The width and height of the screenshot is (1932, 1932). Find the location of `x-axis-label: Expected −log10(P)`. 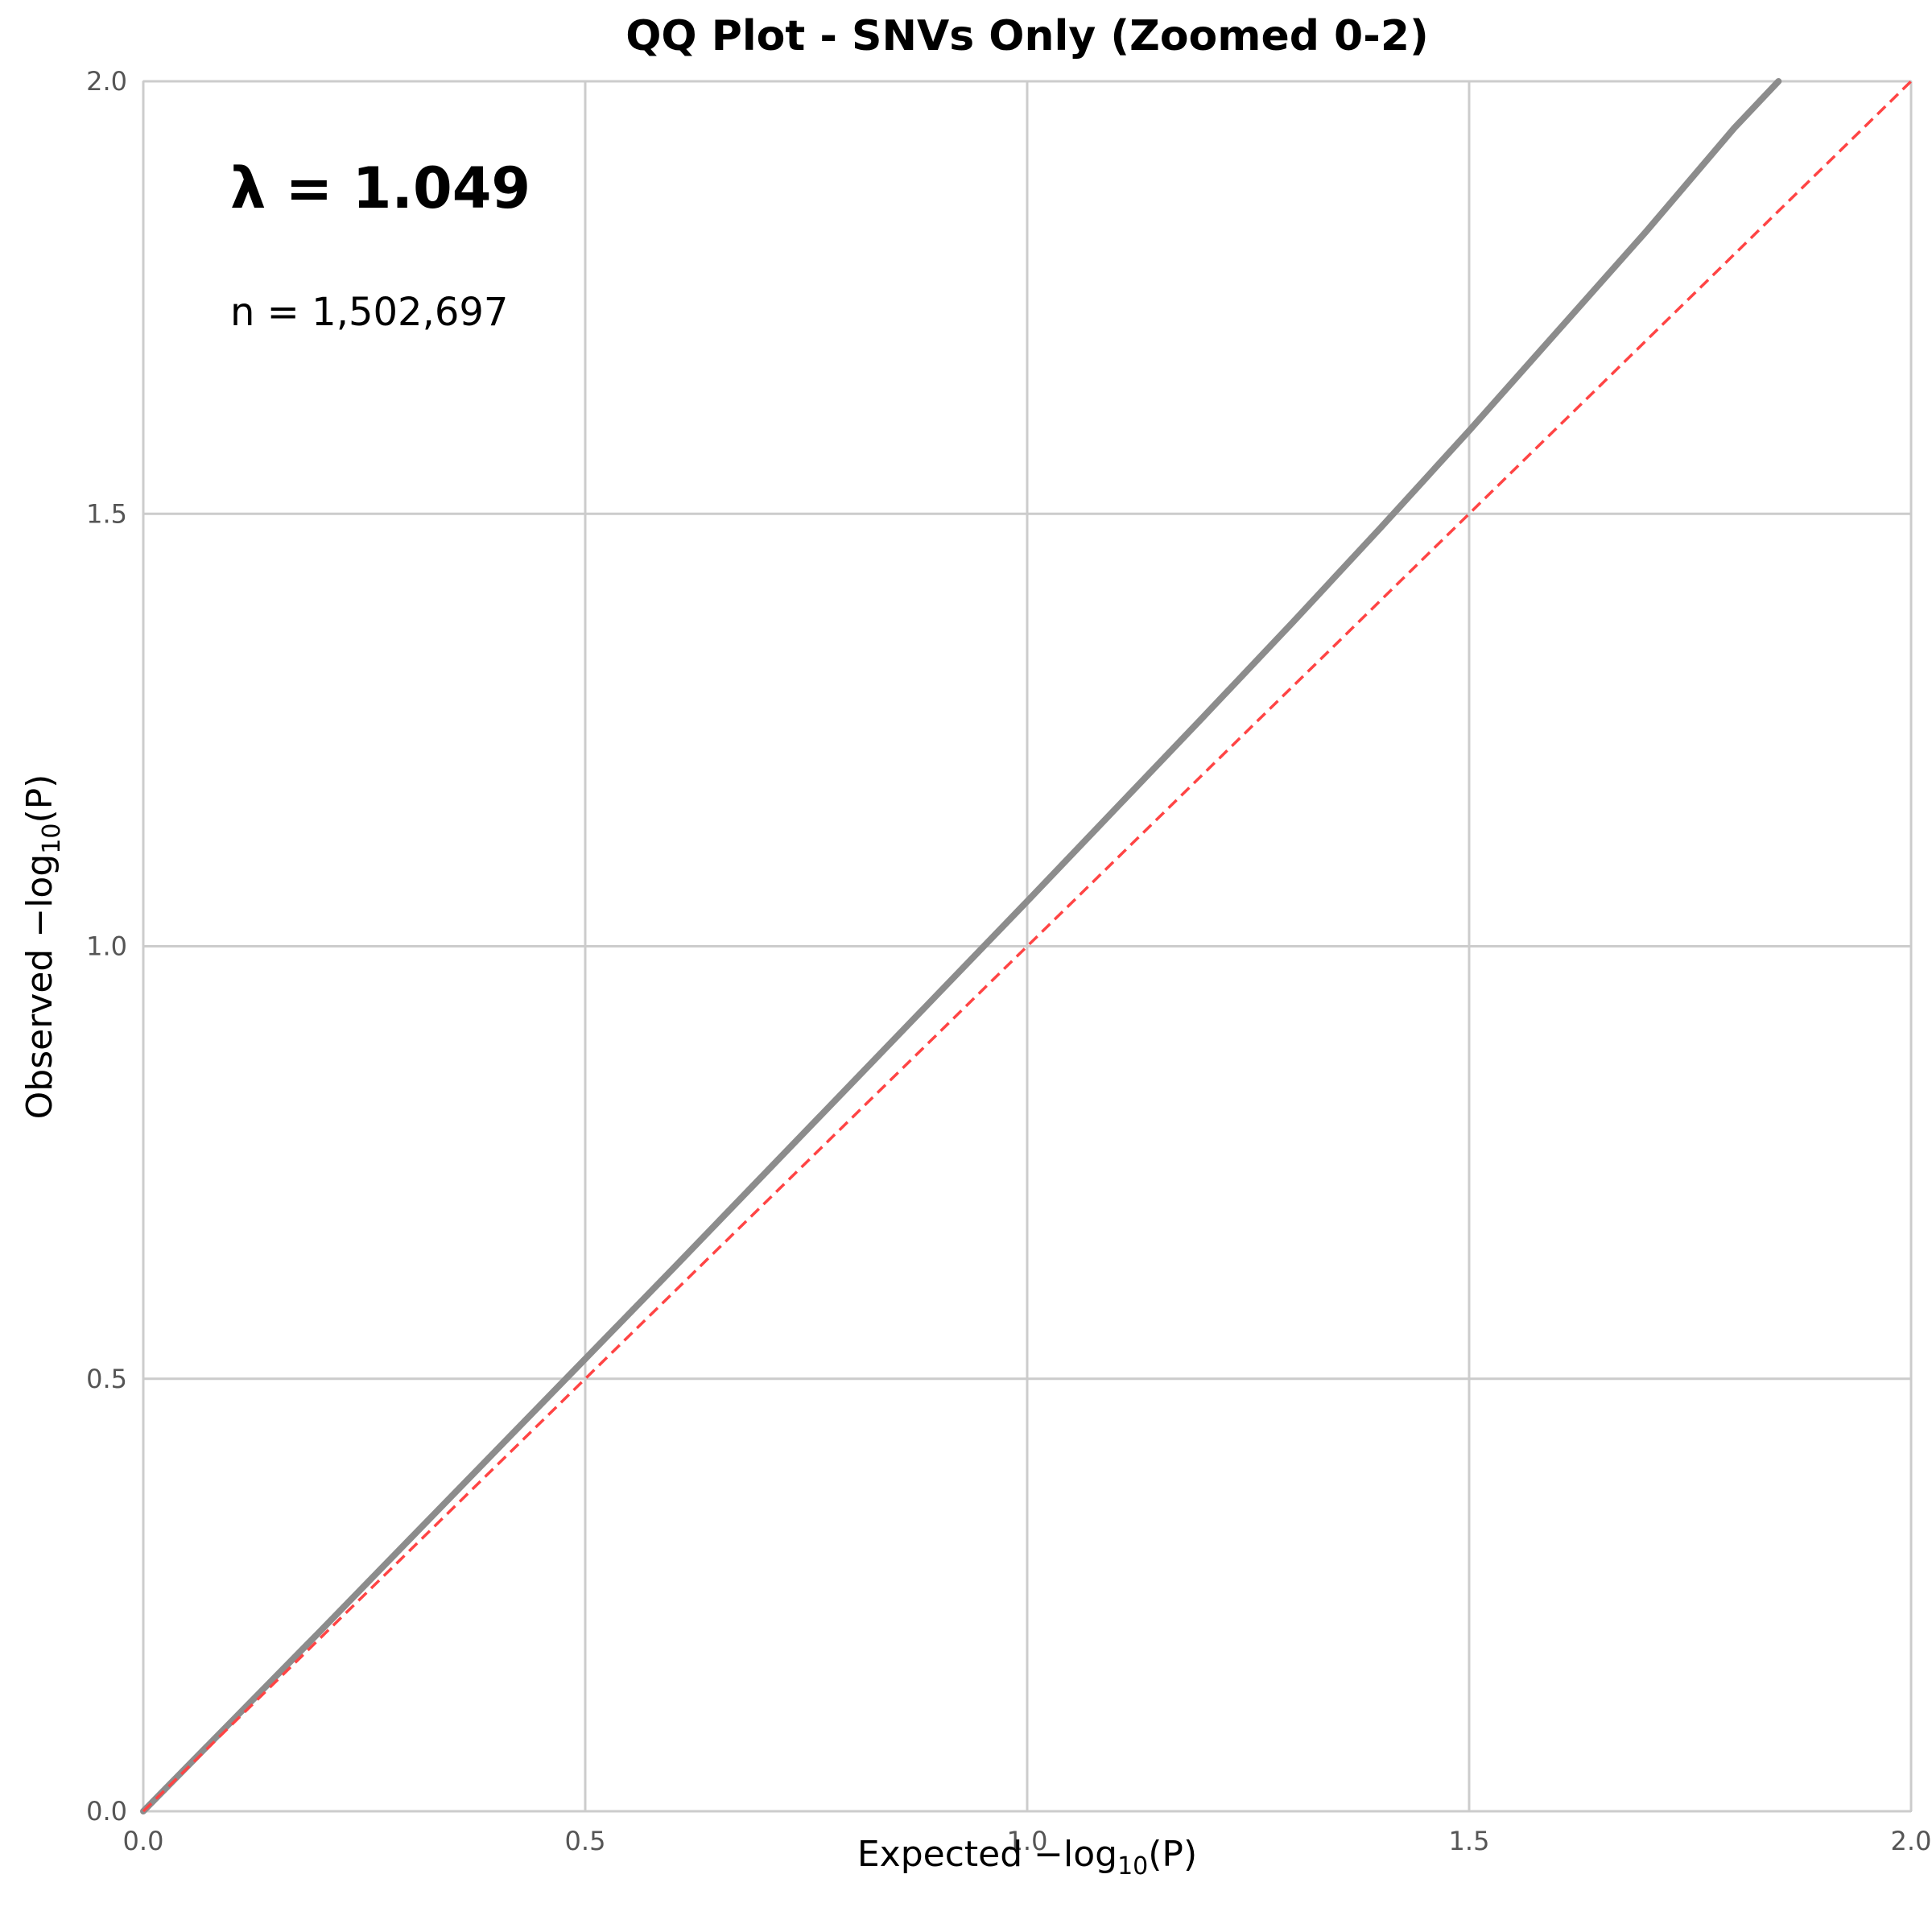

x-axis-label: Expected −log10(P) is located at coordinates (1027, 1857).